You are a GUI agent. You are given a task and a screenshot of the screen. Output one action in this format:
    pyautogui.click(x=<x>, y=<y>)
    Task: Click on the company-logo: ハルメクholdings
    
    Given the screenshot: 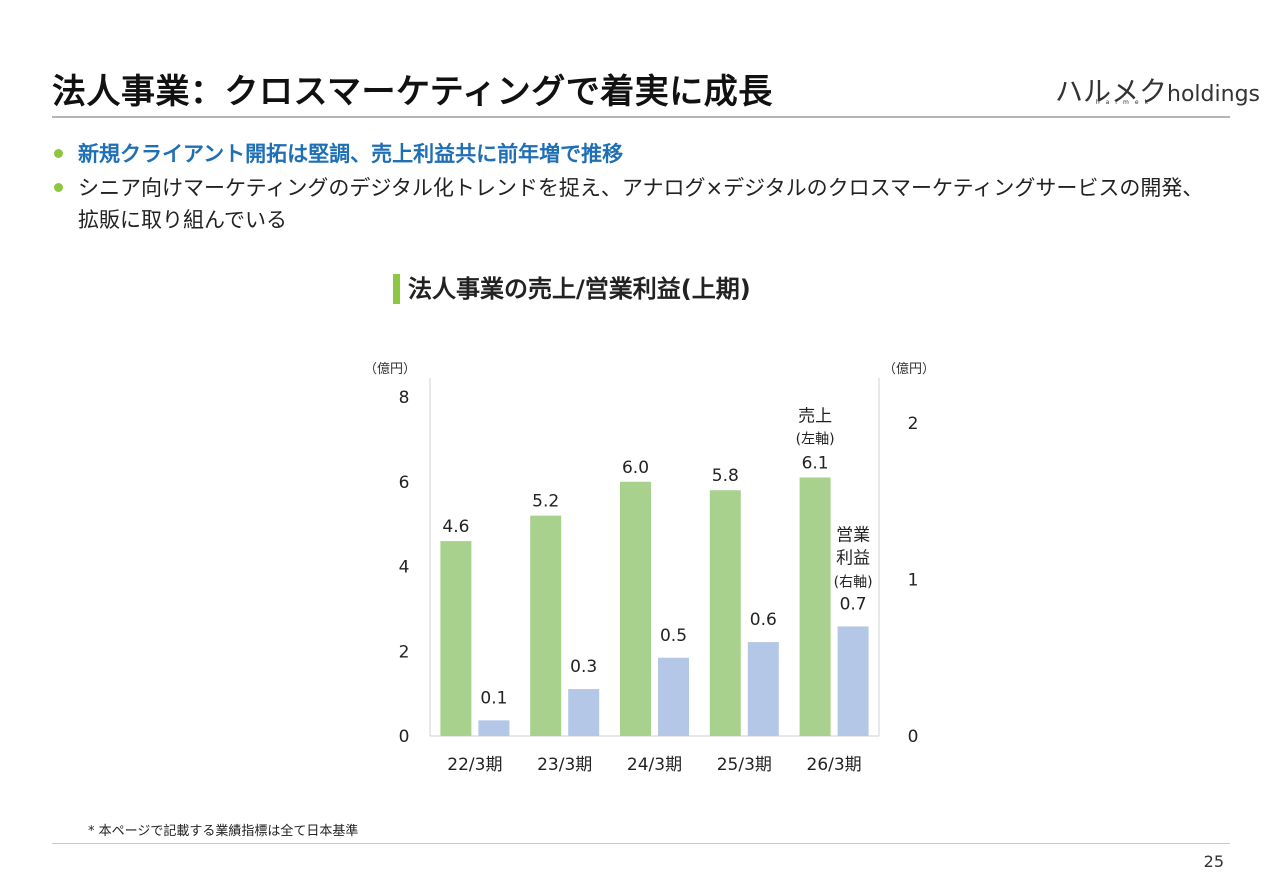 What is the action you would take?
    pyautogui.click(x=1157, y=90)
    